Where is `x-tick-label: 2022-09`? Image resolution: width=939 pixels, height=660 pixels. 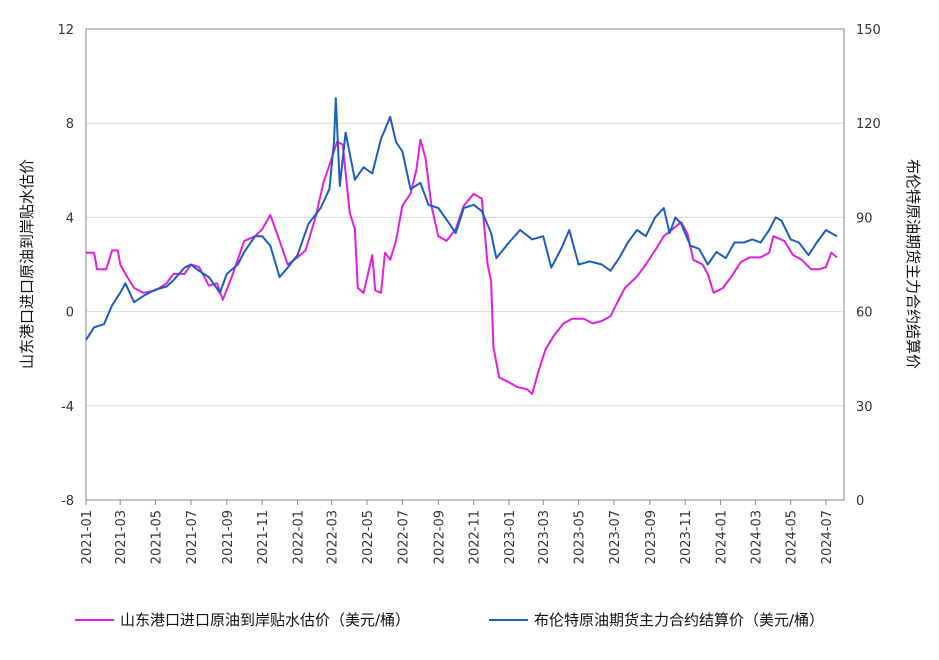
x-tick-label: 2022-09 is located at coordinates (439, 537).